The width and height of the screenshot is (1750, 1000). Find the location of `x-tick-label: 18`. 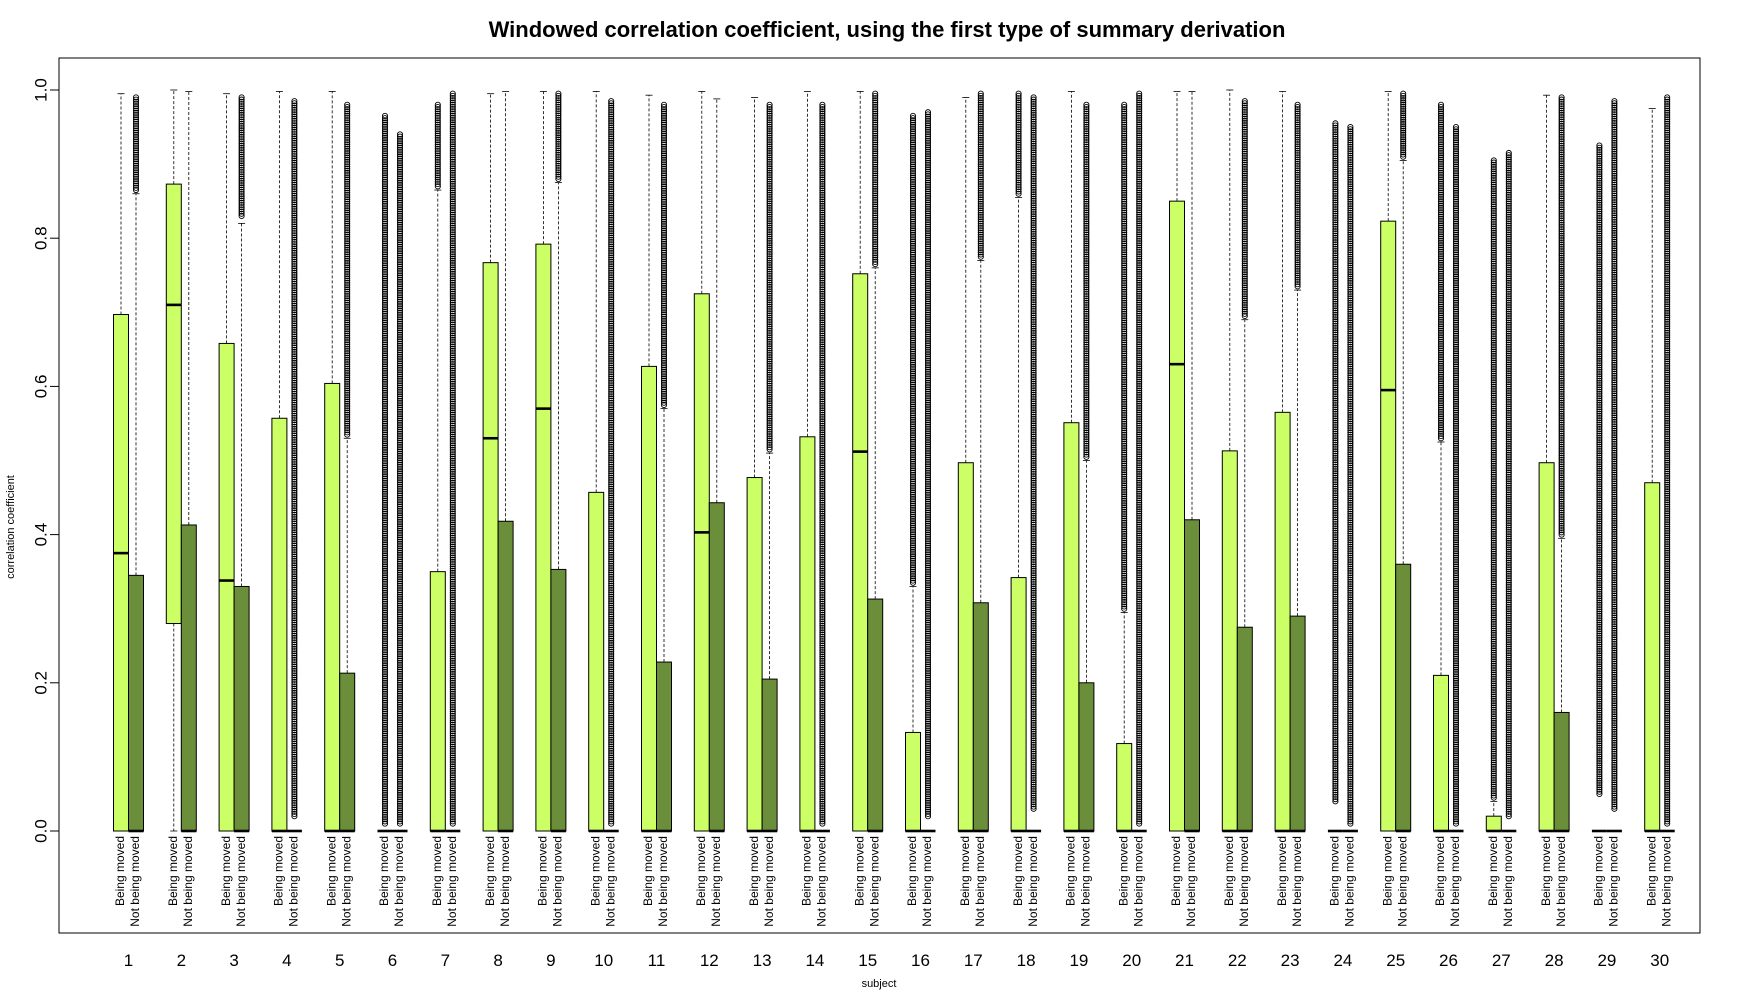

x-tick-label: 18 is located at coordinates (1026, 960).